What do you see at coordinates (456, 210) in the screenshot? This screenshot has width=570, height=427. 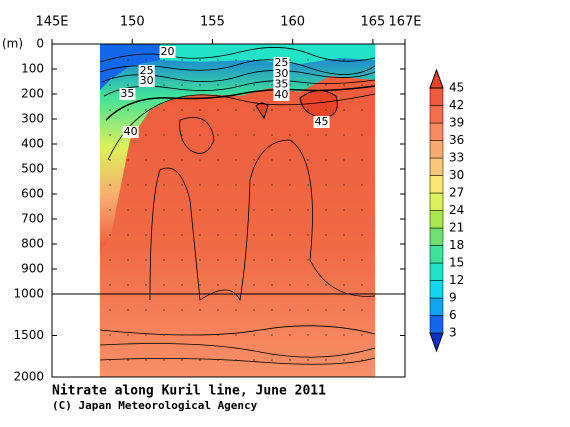 I see `colorbar-label: 24` at bounding box center [456, 210].